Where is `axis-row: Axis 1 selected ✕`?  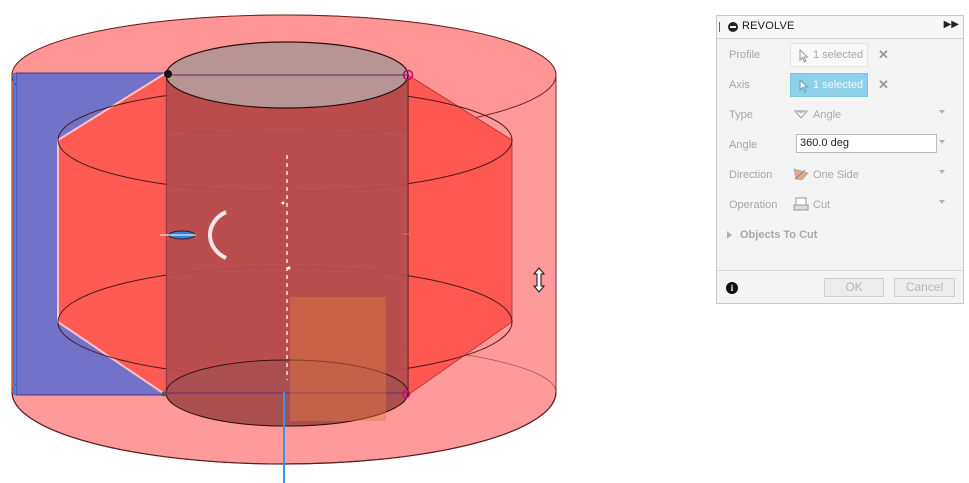
axis-row: Axis 1 selected ✕ is located at coordinates (840, 85).